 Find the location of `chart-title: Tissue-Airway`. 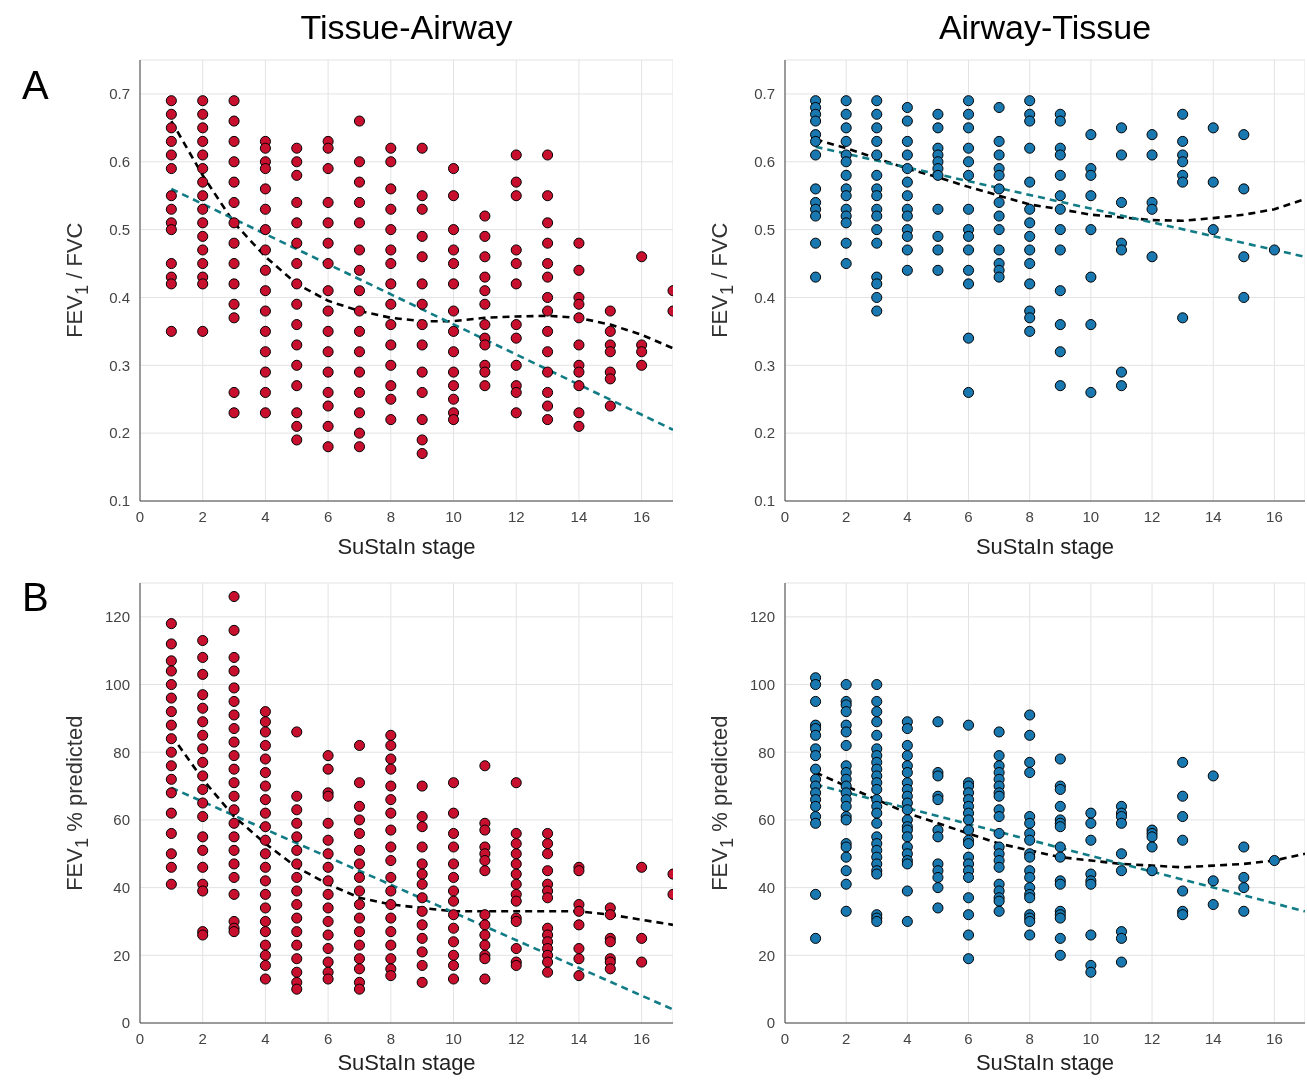

chart-title: Tissue-Airway is located at coordinates (406, 27).